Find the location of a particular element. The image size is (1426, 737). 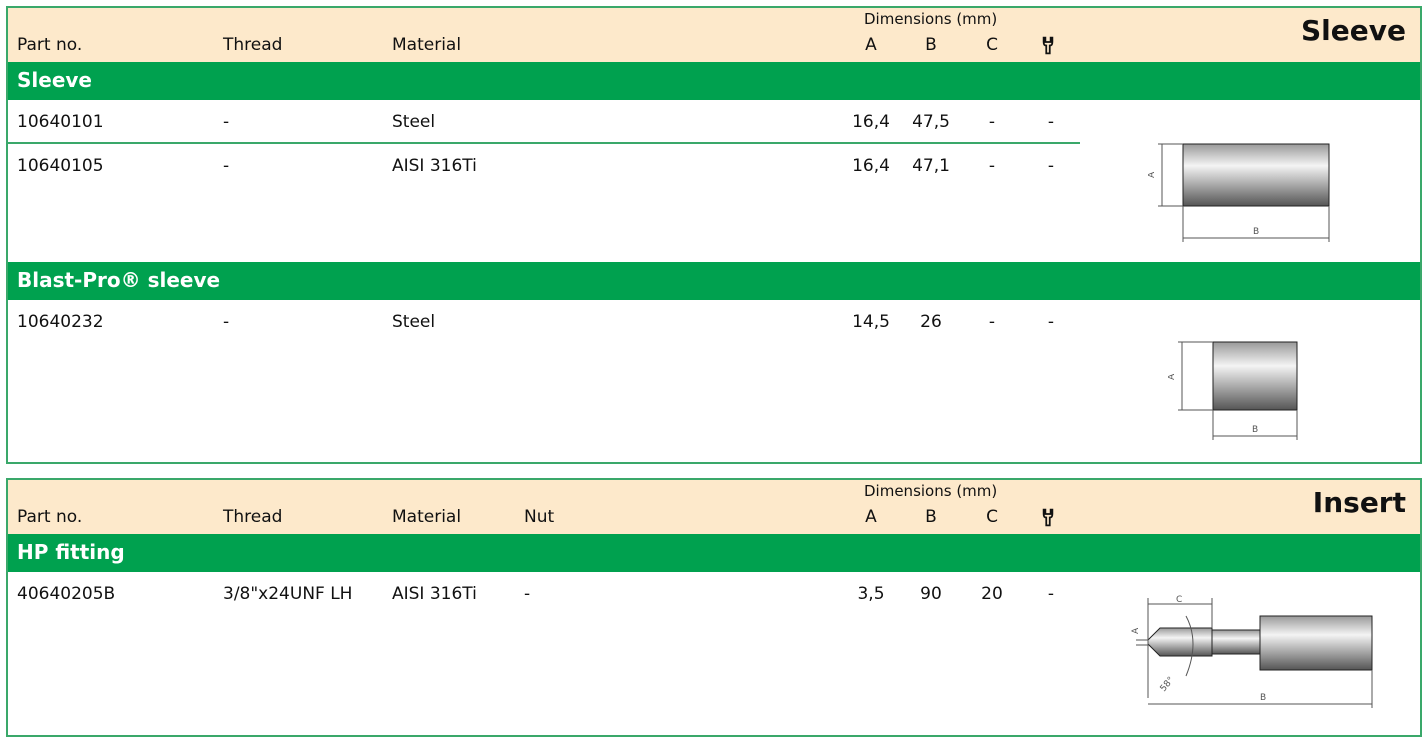

dim-a: 3,5 is located at coordinates (871, 594).